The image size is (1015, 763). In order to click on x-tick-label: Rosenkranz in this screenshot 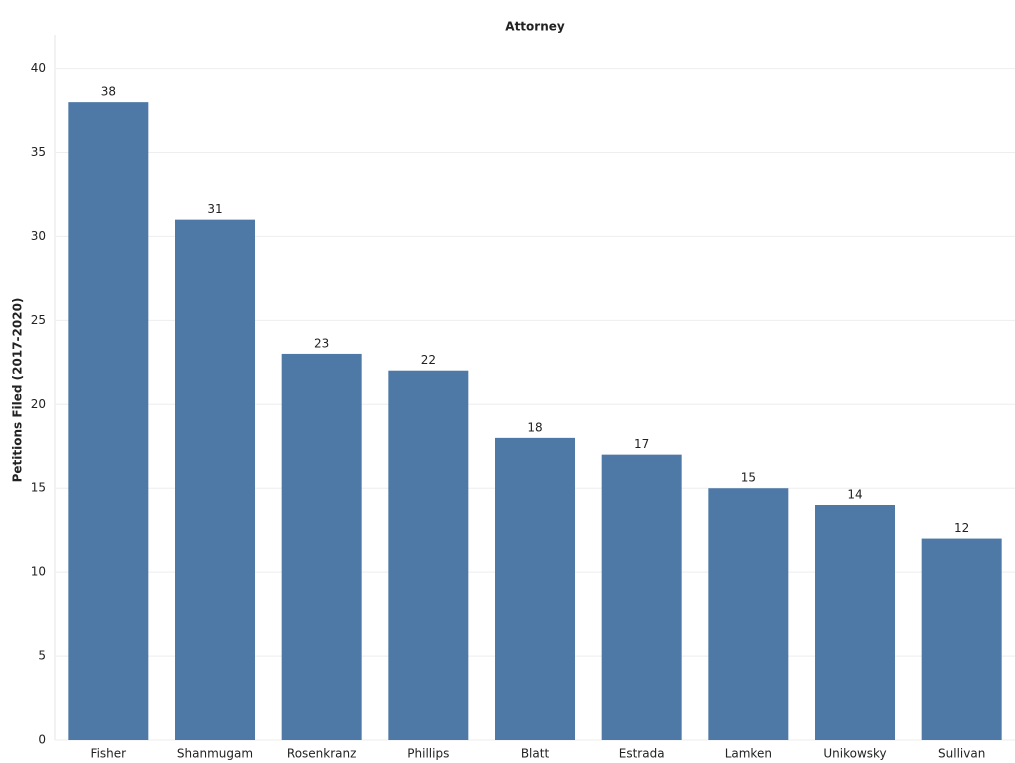, I will do `click(322, 754)`.